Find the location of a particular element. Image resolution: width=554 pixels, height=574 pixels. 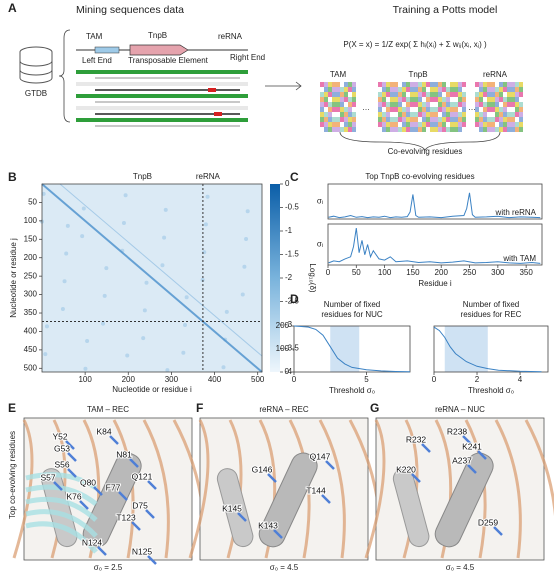

threshold-label: σ₀ = 2.5 is located at coordinates (108, 567).